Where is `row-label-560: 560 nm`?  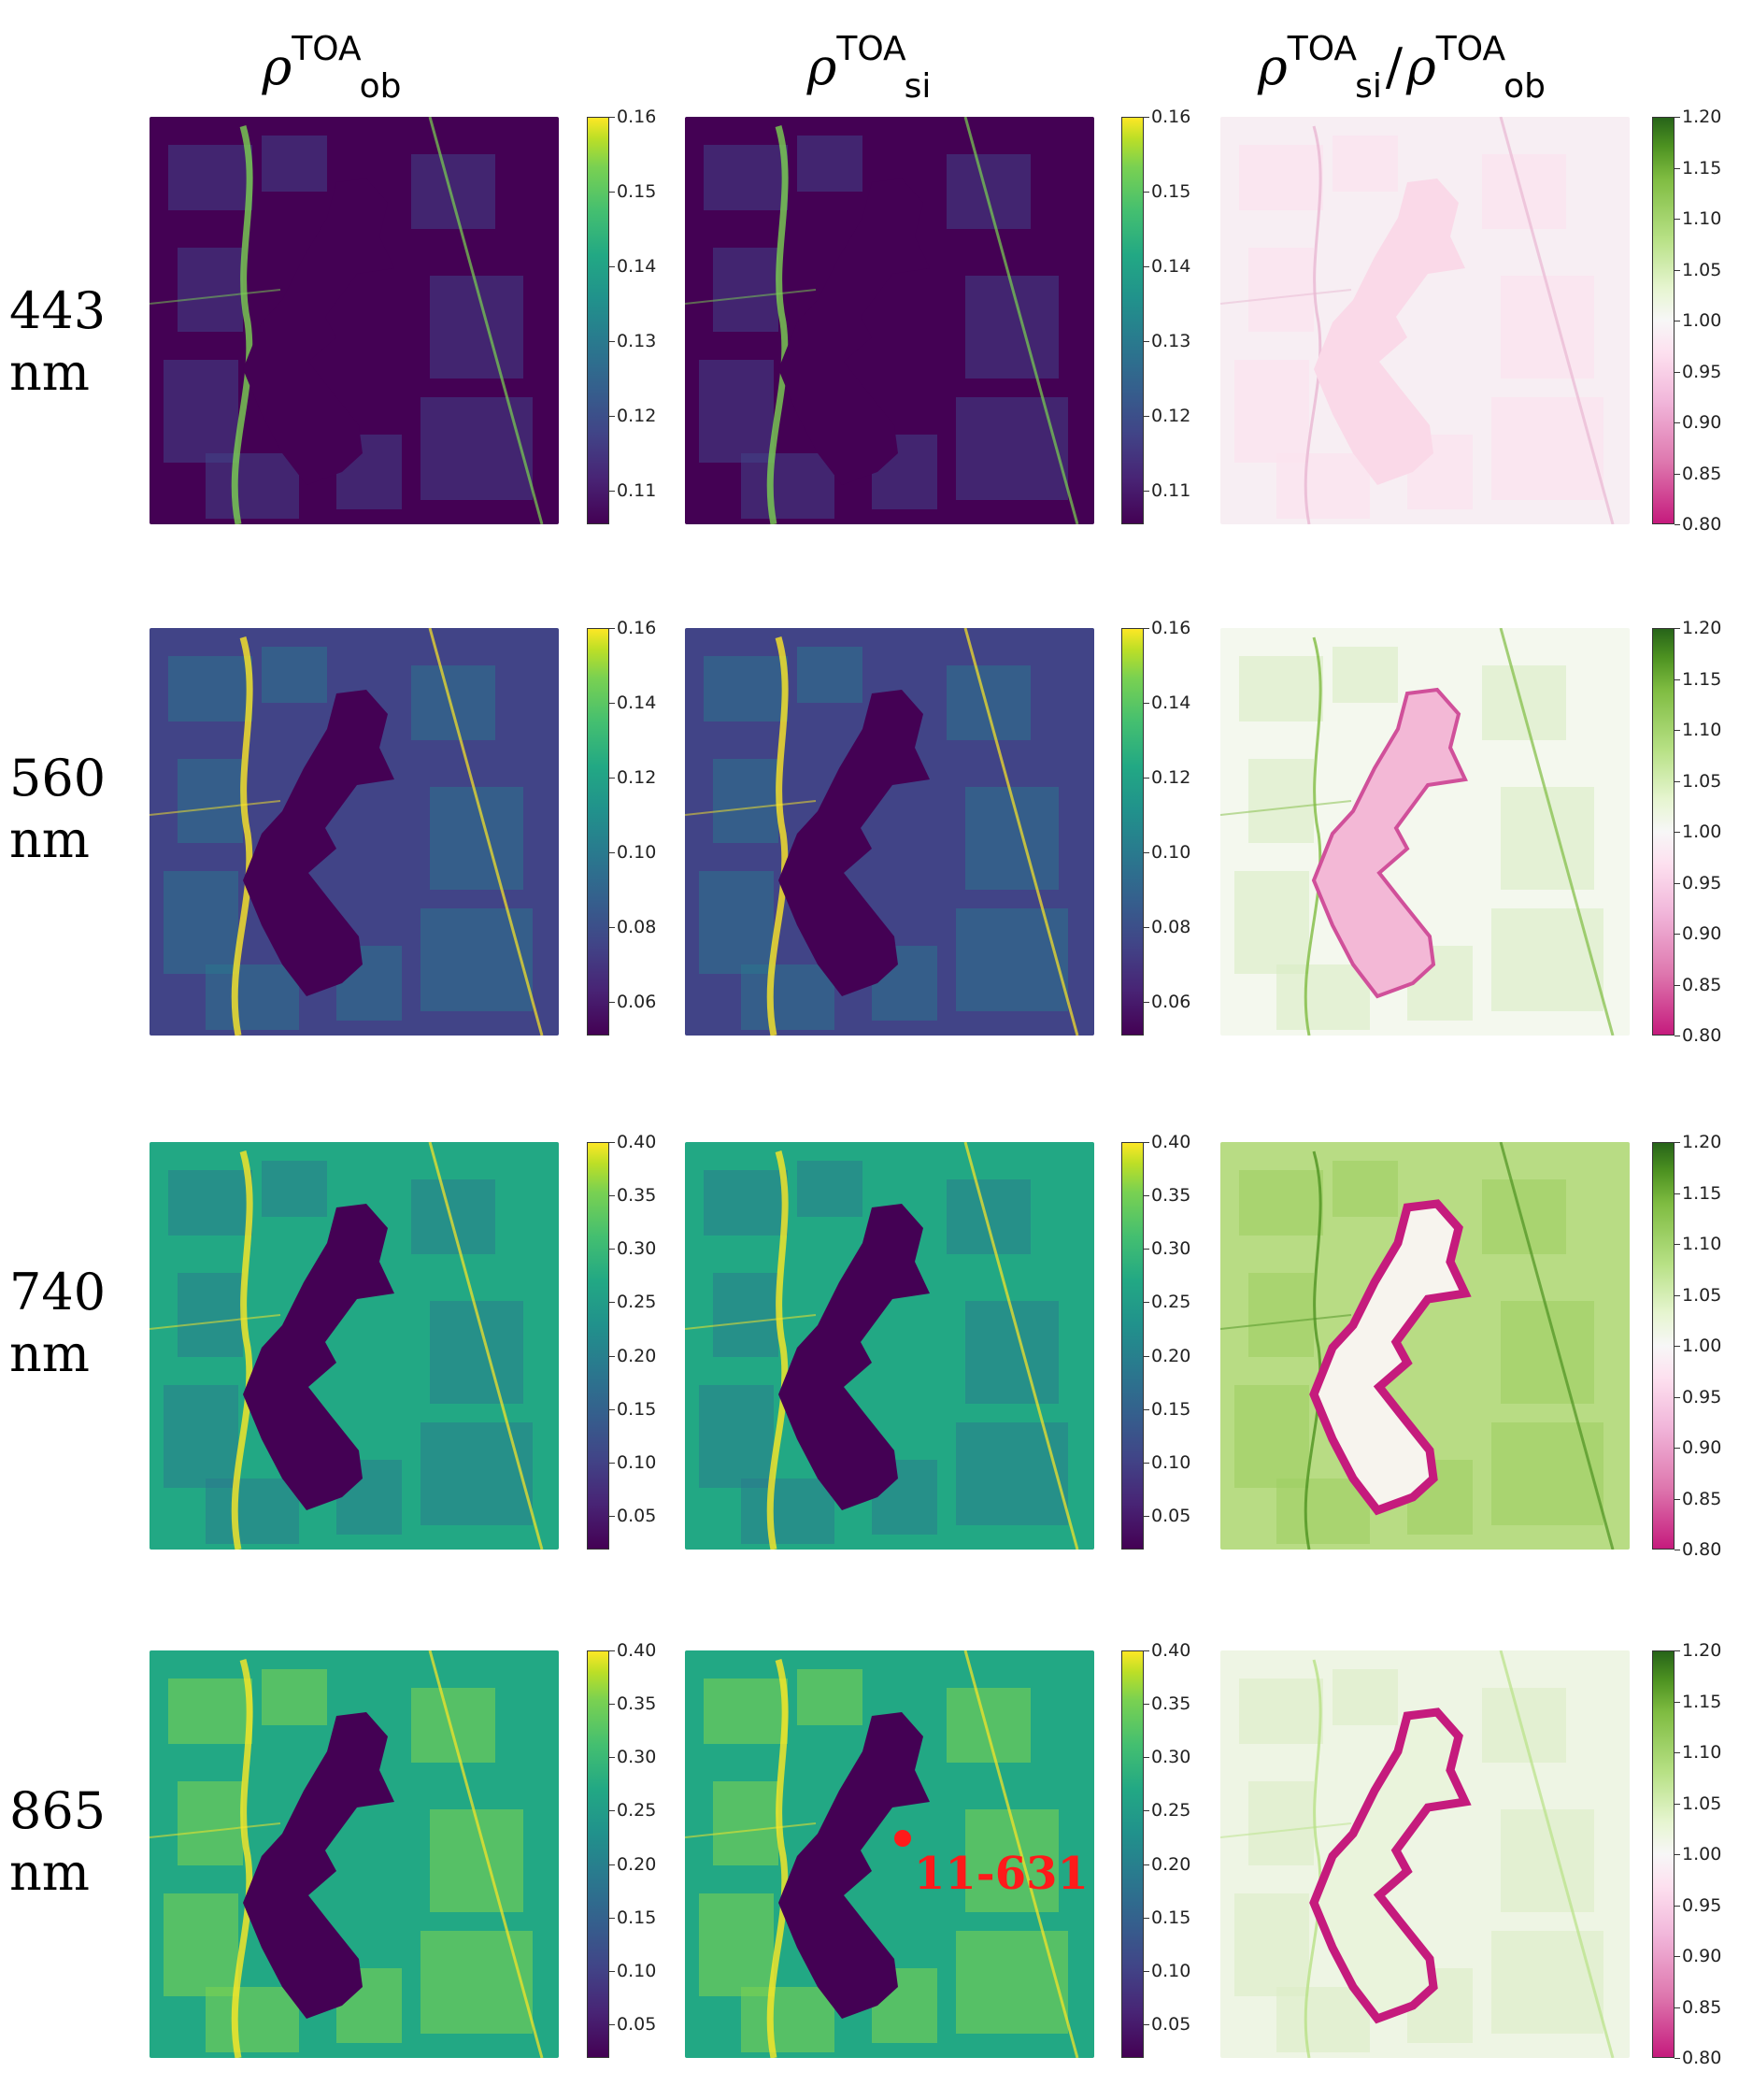 row-label-560: 560 nm is located at coordinates (65, 810).